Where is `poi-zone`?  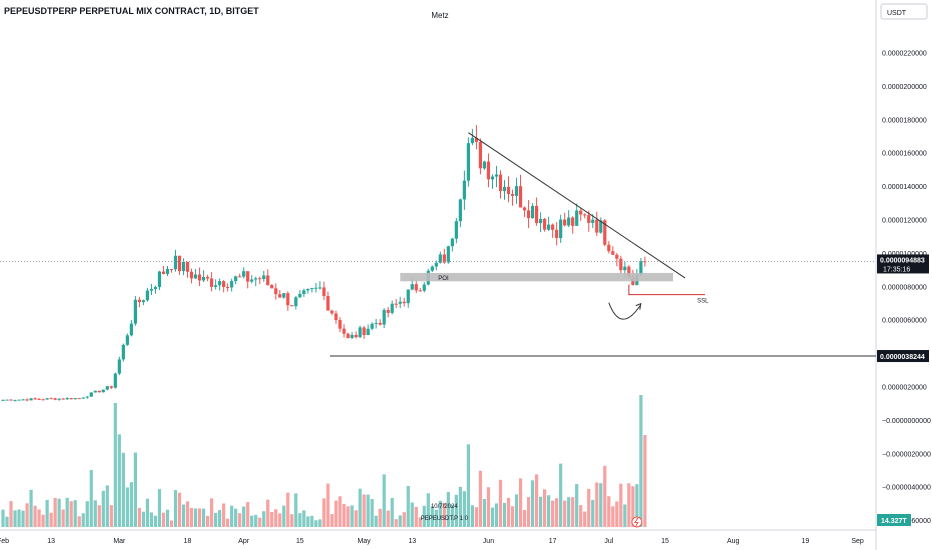
poi-zone is located at coordinates (537, 277).